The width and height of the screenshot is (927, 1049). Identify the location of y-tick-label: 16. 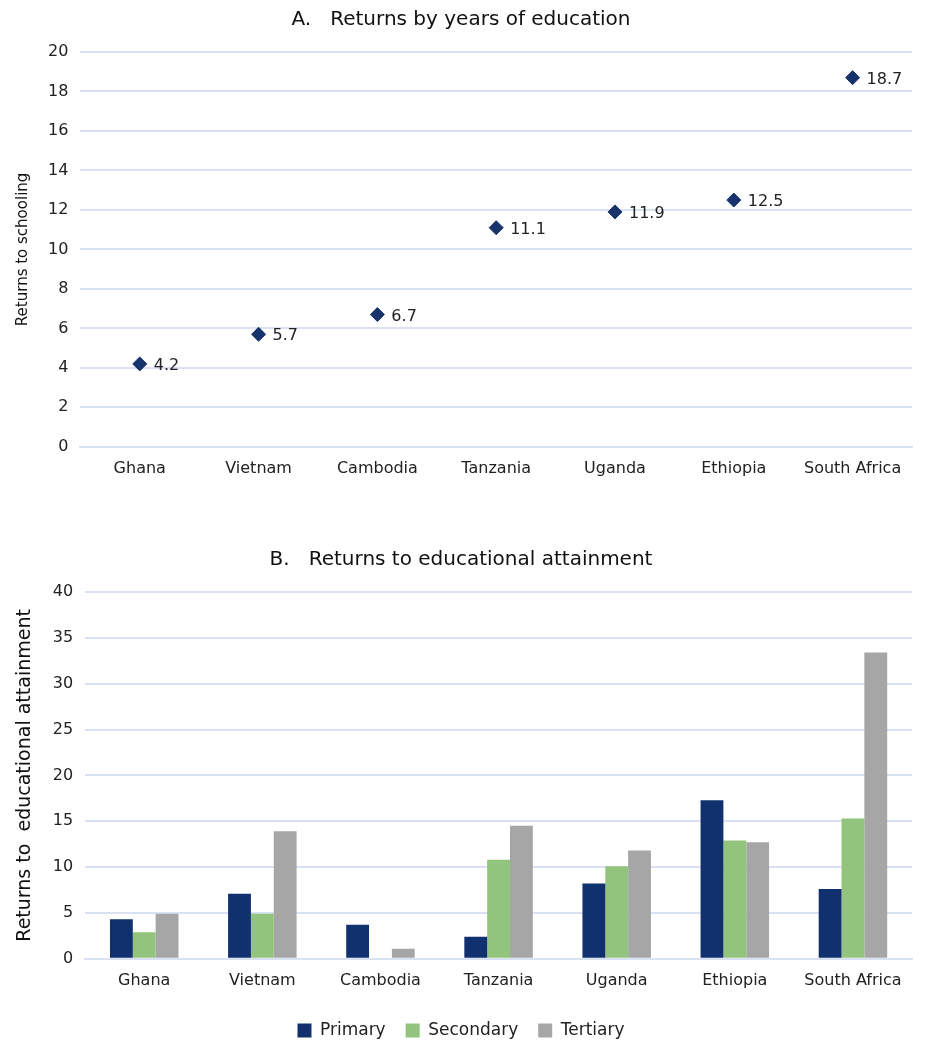
(58, 130).